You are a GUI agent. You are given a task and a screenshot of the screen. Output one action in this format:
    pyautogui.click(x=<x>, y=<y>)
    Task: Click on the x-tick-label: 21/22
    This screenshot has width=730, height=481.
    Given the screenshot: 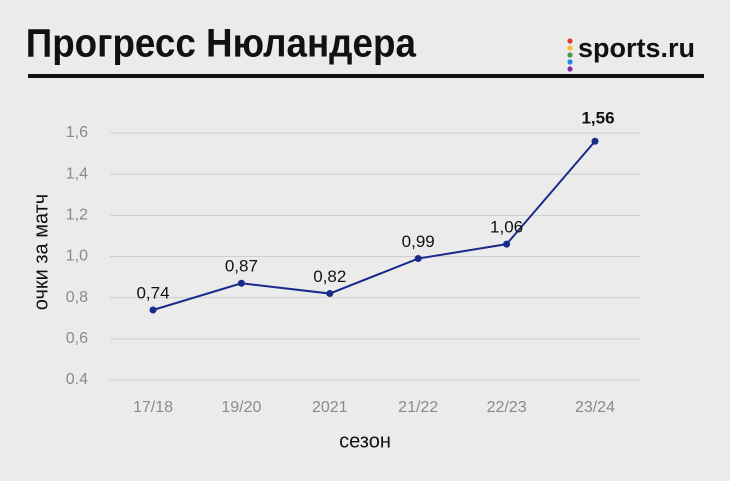 What is the action you would take?
    pyautogui.click(x=418, y=407)
    